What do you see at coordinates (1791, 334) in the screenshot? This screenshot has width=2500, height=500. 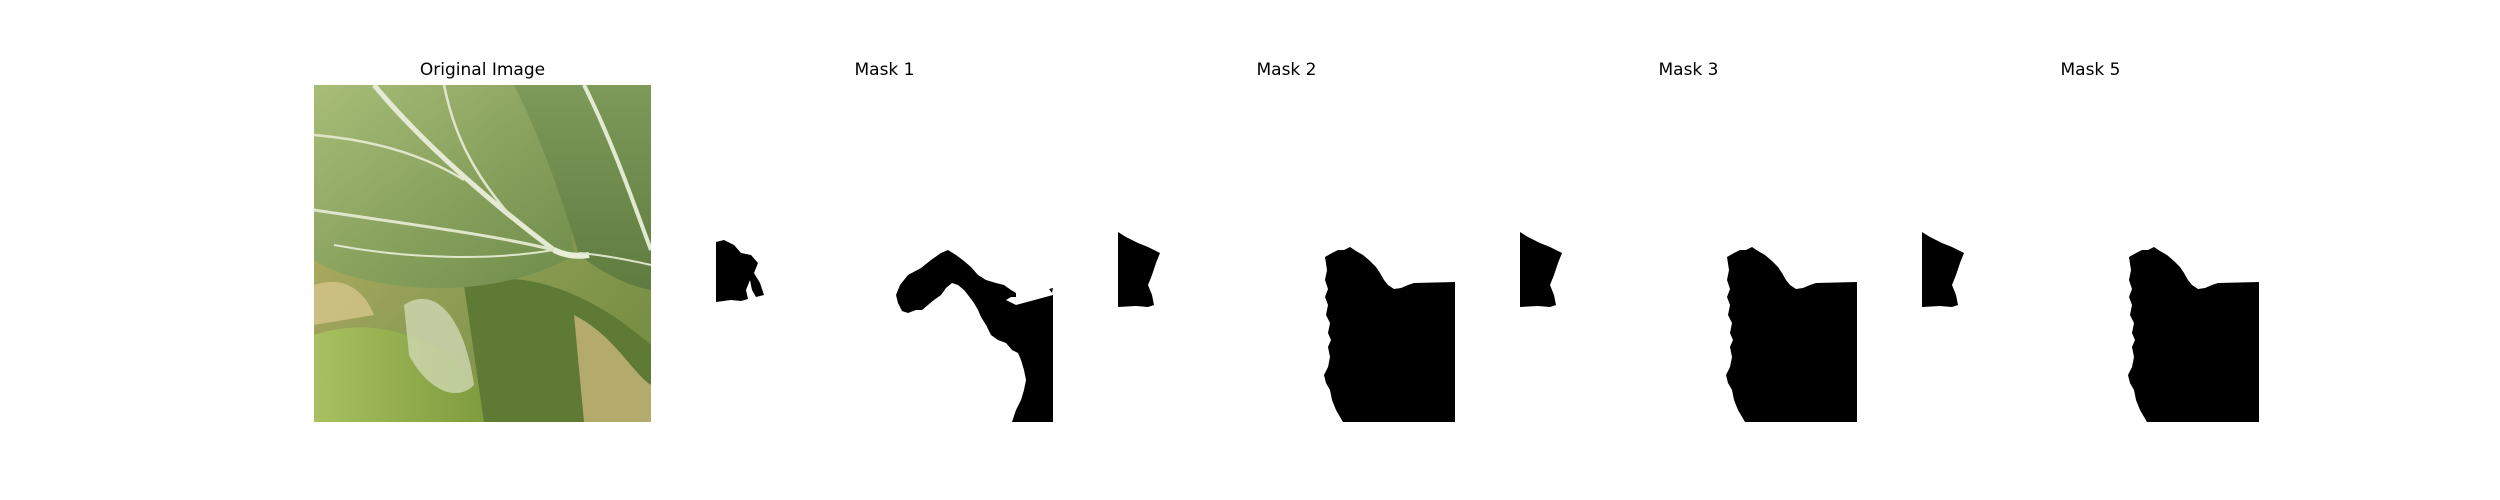 I see `mask-3-region-right` at bounding box center [1791, 334].